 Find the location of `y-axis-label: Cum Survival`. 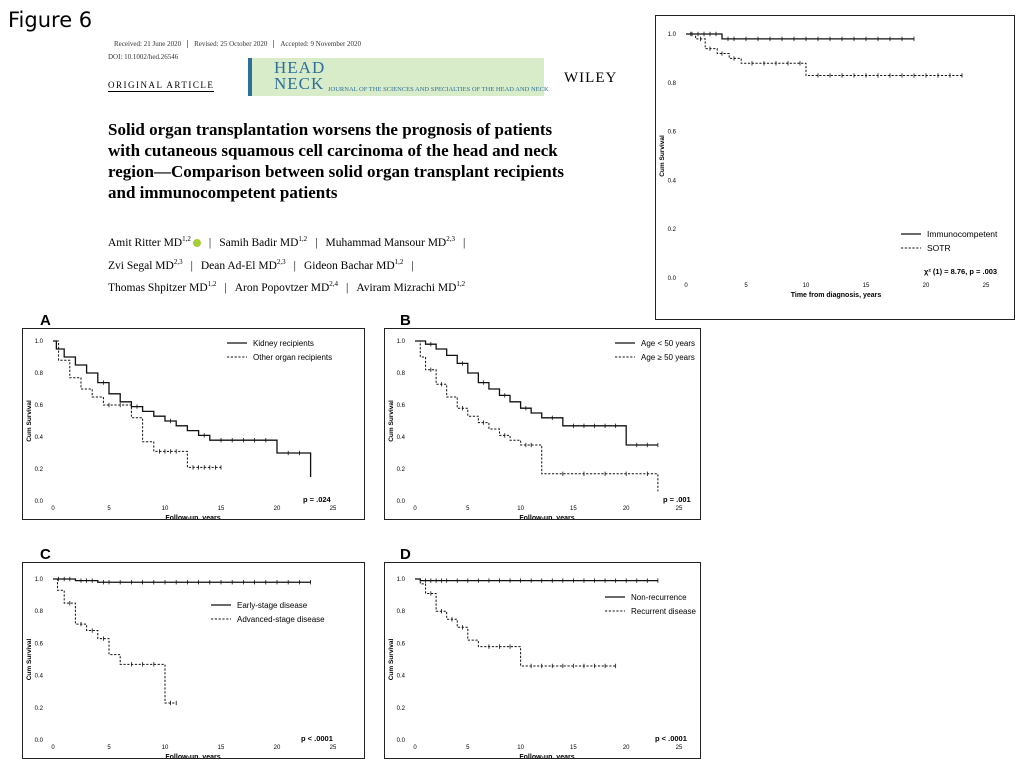

y-axis-label: Cum Survival is located at coordinates (662, 156).